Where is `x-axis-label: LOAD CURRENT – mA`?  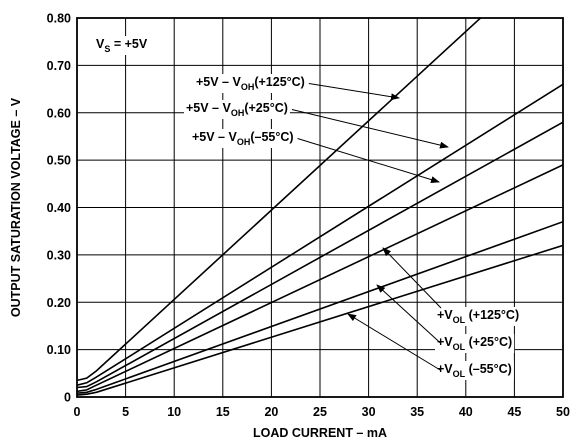
x-axis-label: LOAD CURRENT – mA is located at coordinates (320, 433).